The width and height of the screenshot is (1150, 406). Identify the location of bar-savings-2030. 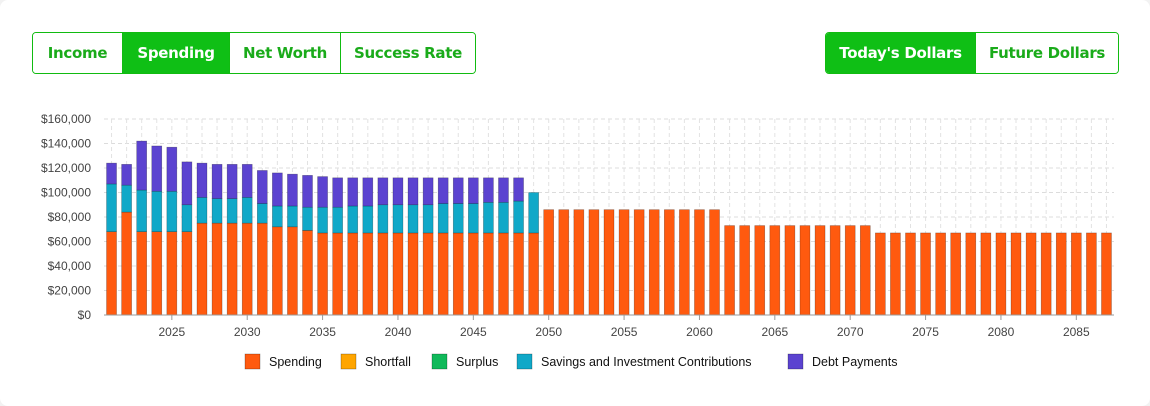
(247, 210).